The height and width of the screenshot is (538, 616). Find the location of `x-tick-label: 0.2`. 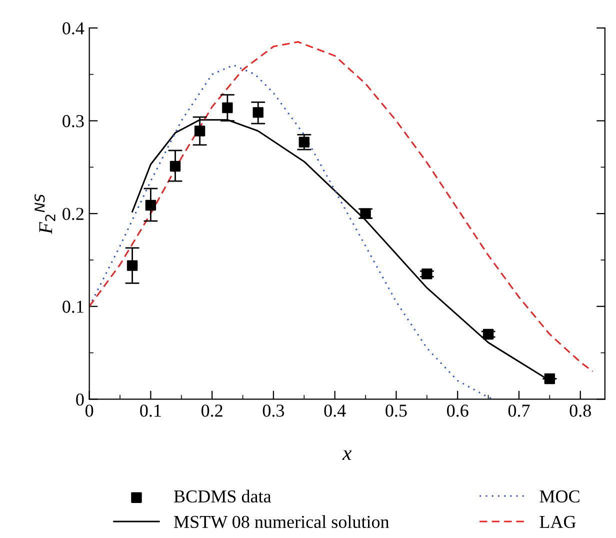

x-tick-label: 0.2 is located at coordinates (211, 410).